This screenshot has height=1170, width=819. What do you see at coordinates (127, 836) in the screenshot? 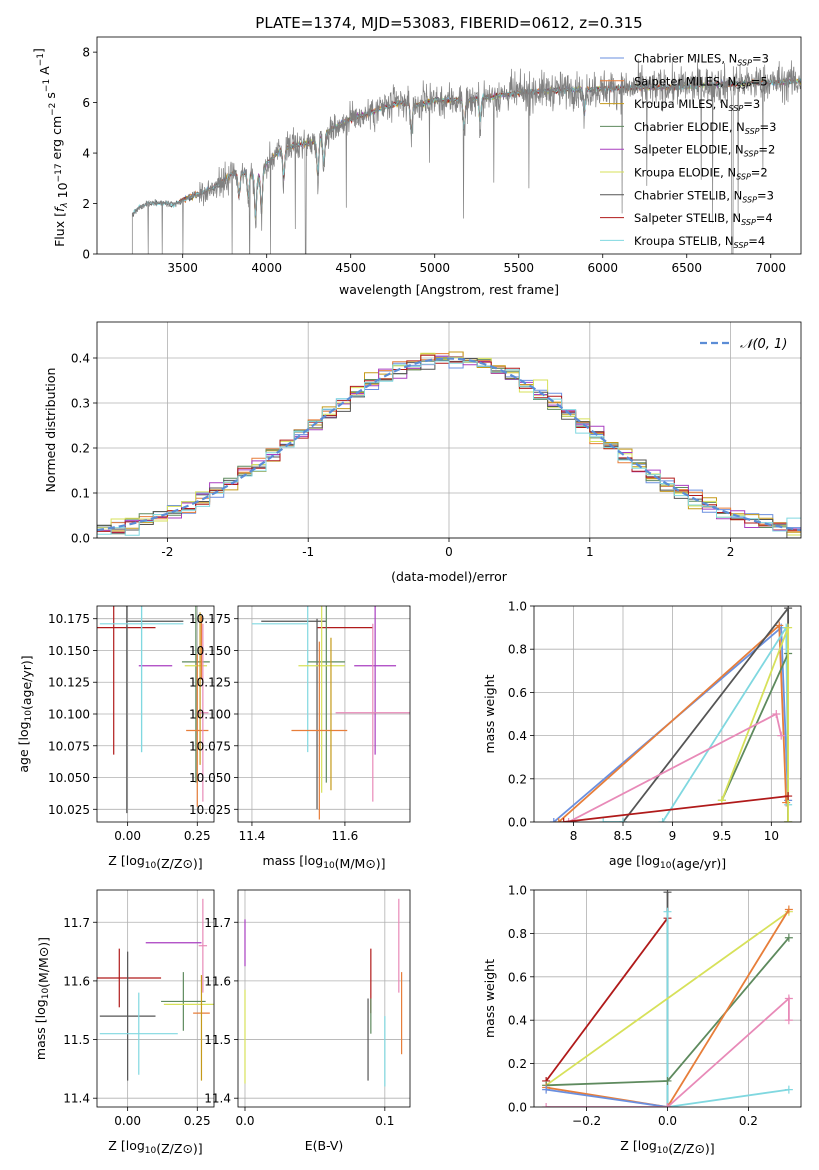
I see `x-tick-label: 0.00` at bounding box center [127, 836].